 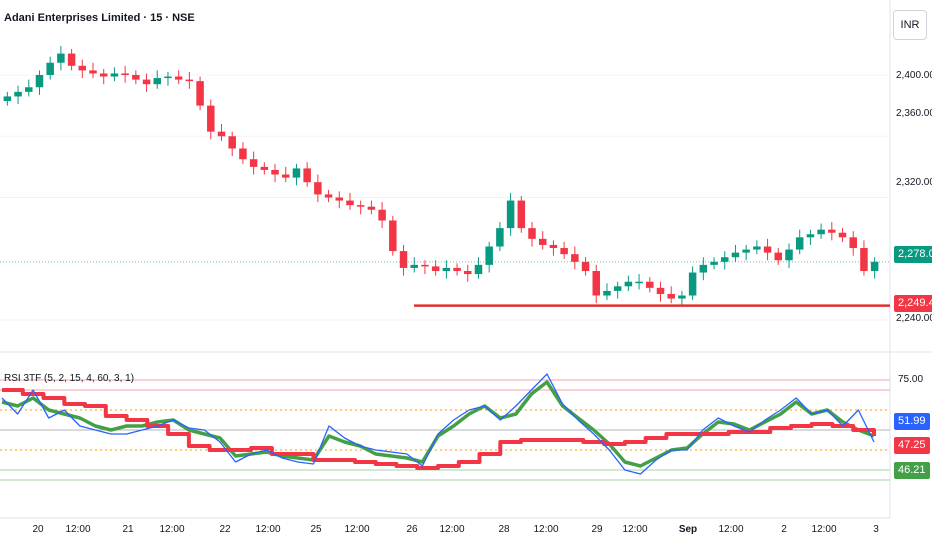 I want to click on price-tick: 2,360.00, so click(x=914, y=113).